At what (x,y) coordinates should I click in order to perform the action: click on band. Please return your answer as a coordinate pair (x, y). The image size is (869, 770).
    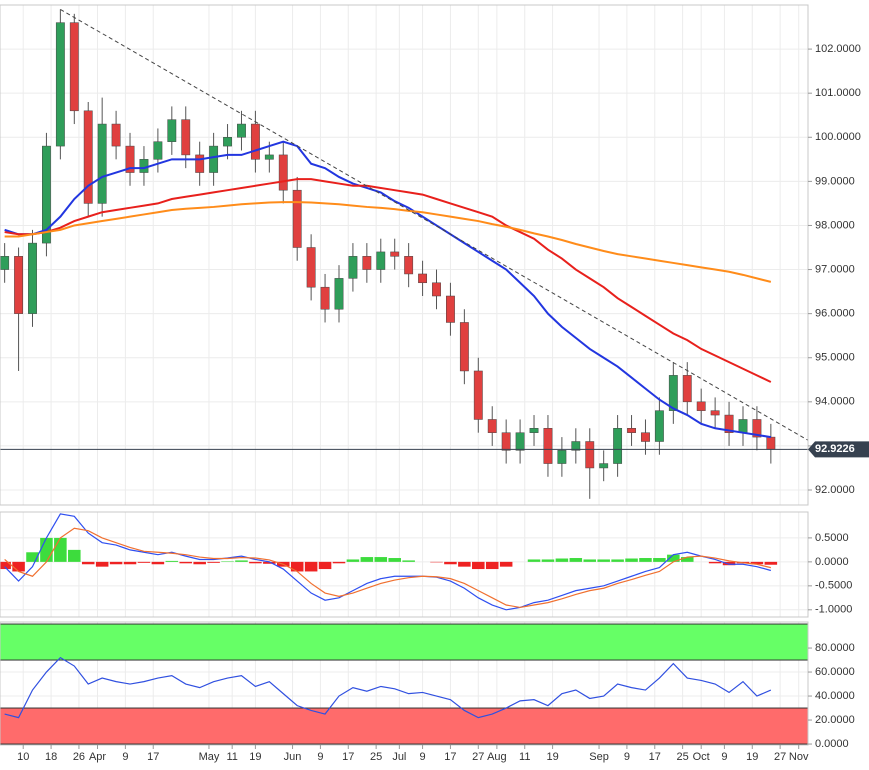
    Looking at the image, I should click on (404, 726).